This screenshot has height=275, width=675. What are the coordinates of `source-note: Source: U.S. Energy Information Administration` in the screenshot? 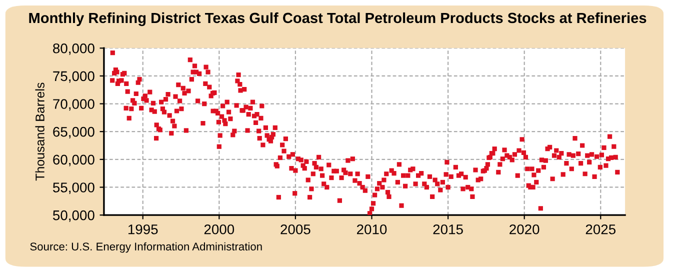 It's located at (146, 247).